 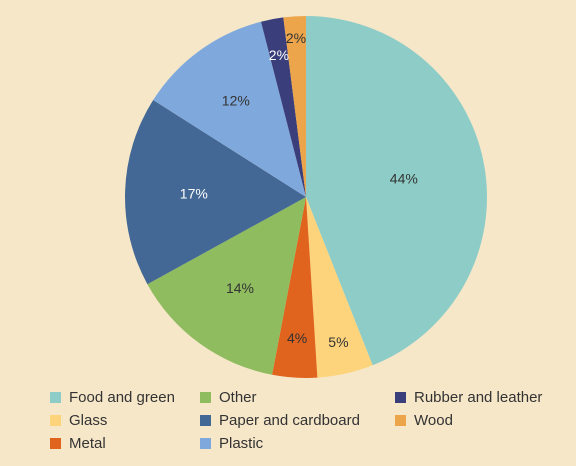 I want to click on legend-item: Plastic, so click(x=231, y=443).